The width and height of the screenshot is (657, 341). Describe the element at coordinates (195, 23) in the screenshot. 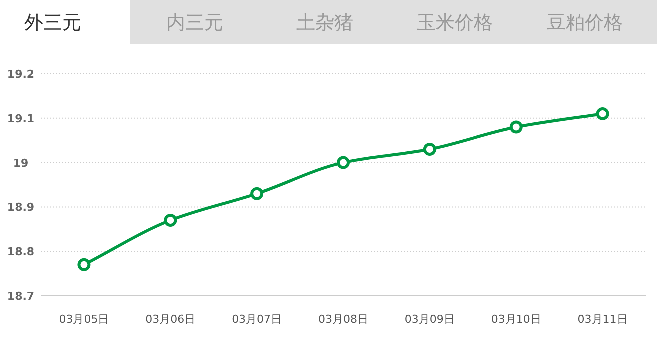

I see `text: 内三元` at that location.